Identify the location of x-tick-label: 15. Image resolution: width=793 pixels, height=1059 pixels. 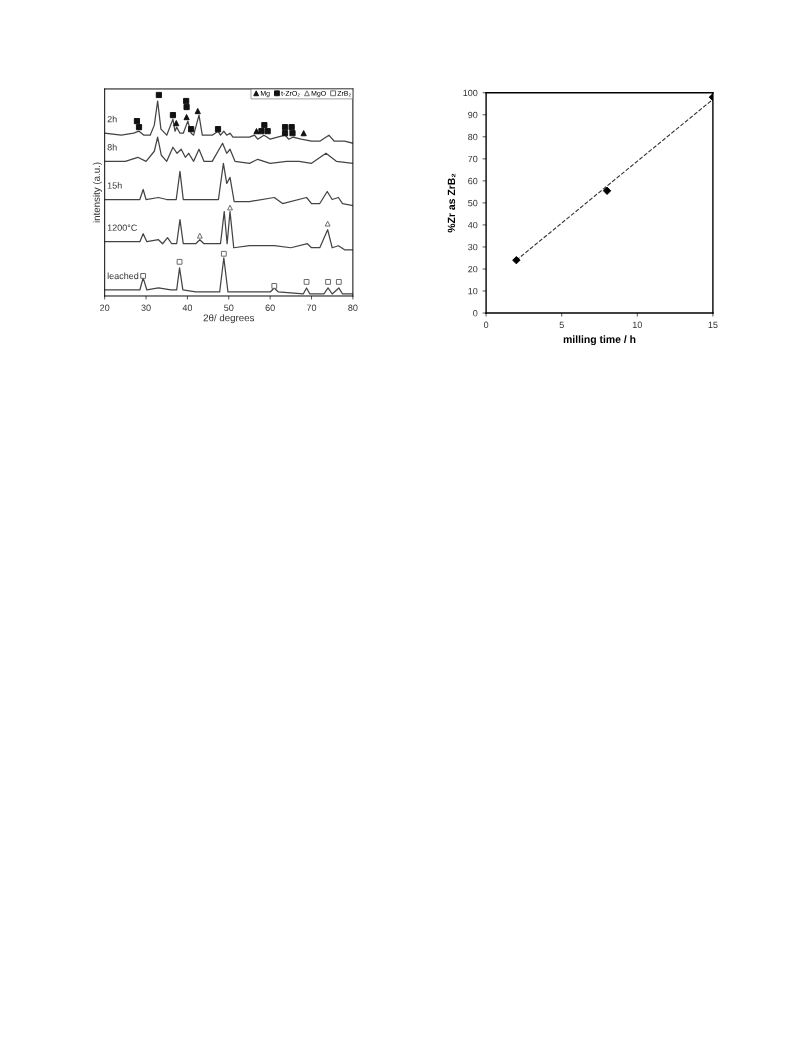
(713, 324).